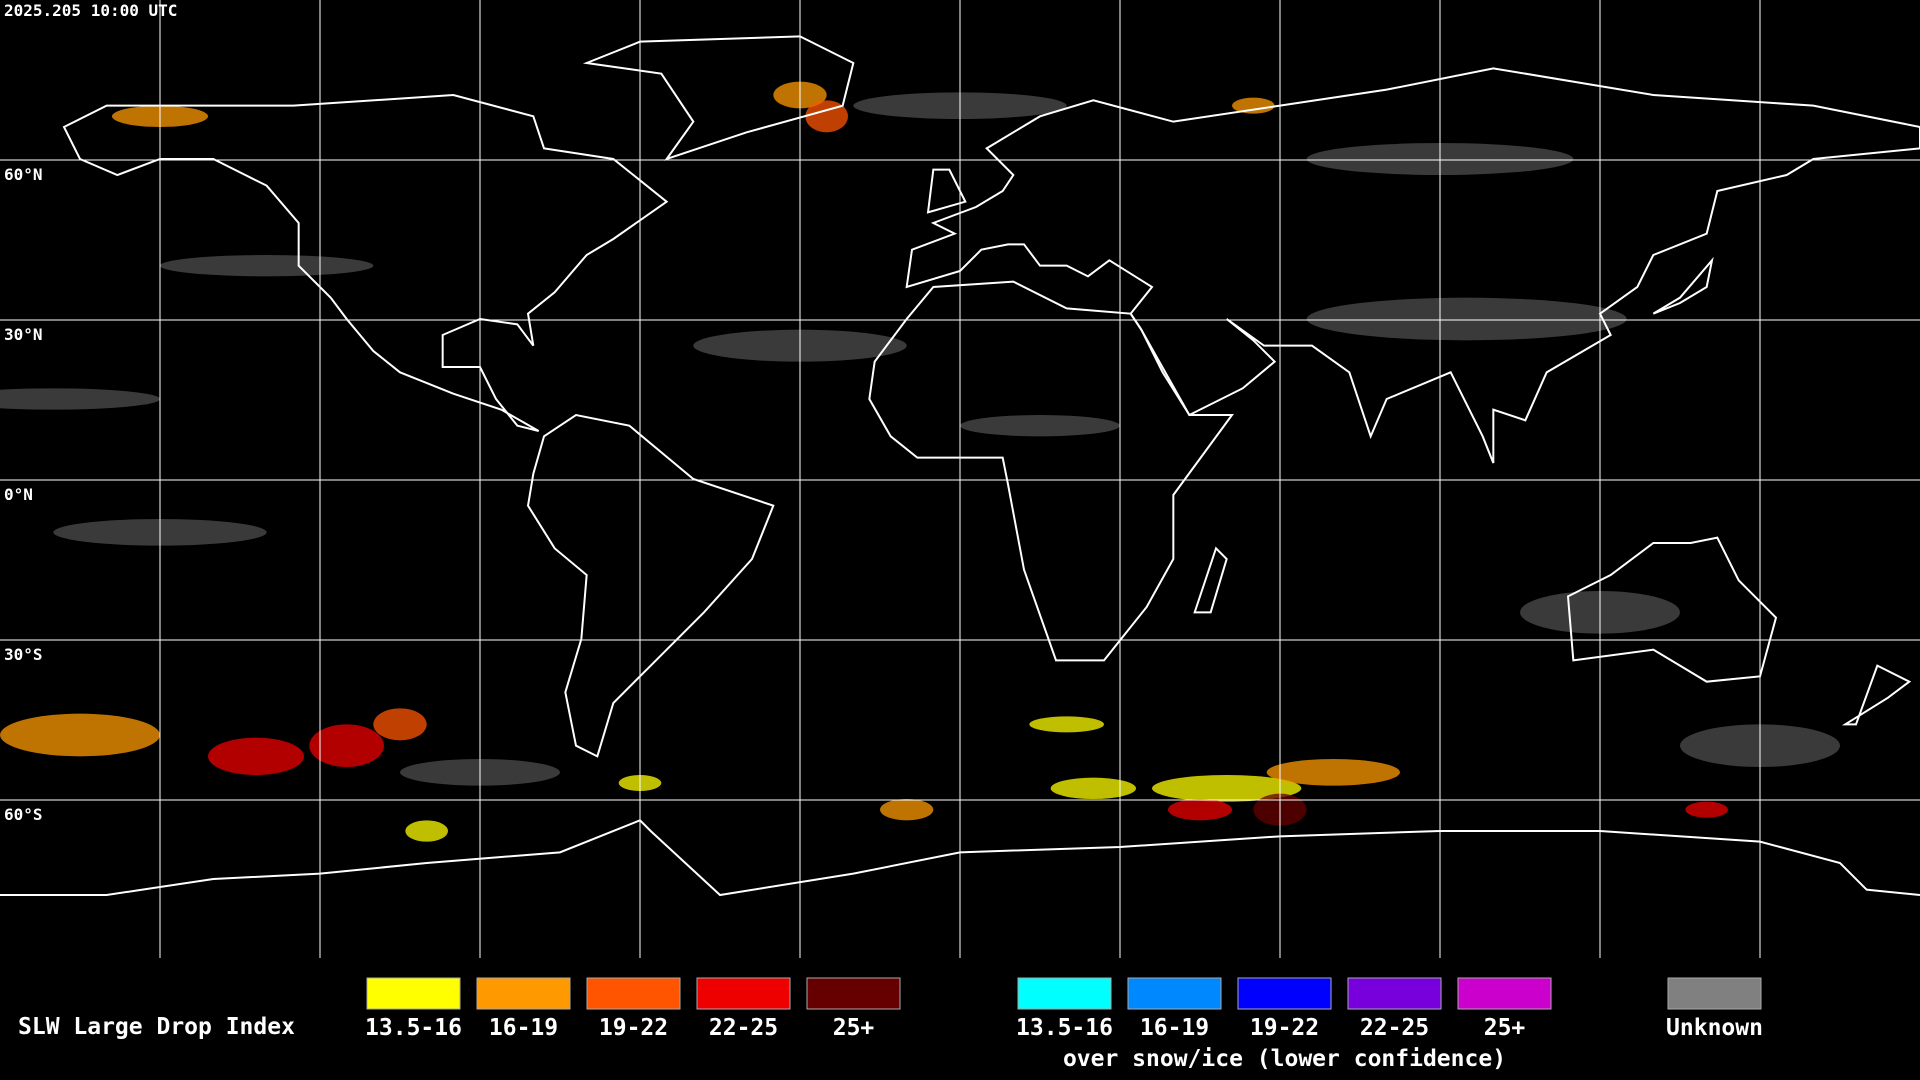 The width and height of the screenshot is (1920, 1080). What do you see at coordinates (156, 1027) in the screenshot?
I see `legend-title: SLW Large Drop Index` at bounding box center [156, 1027].